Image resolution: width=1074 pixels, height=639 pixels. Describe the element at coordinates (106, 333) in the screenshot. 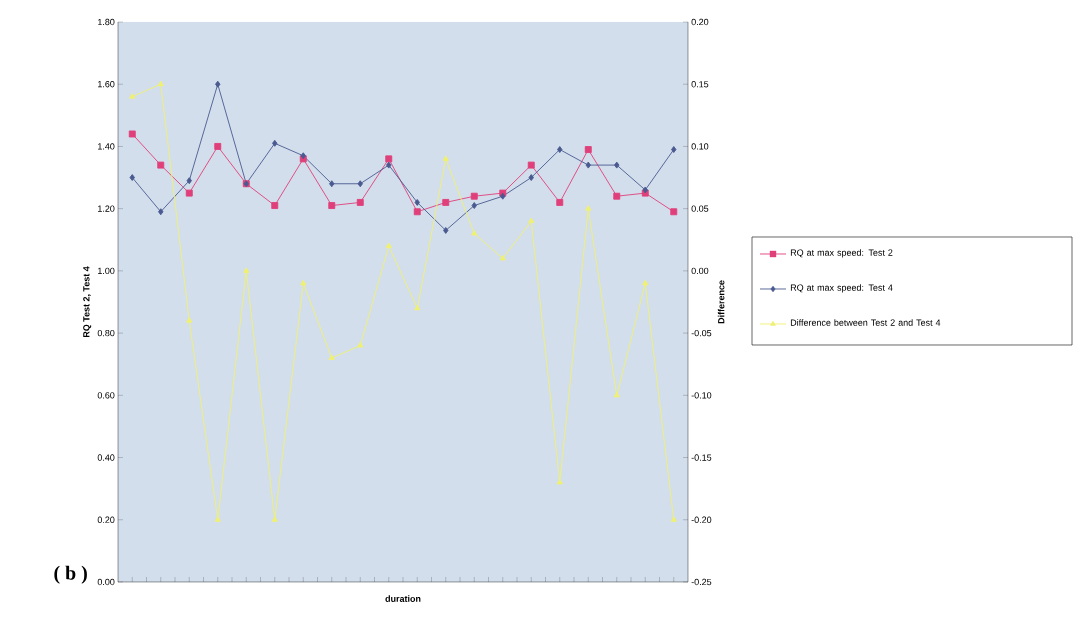

I see `y-tick-label: 0.80` at that location.